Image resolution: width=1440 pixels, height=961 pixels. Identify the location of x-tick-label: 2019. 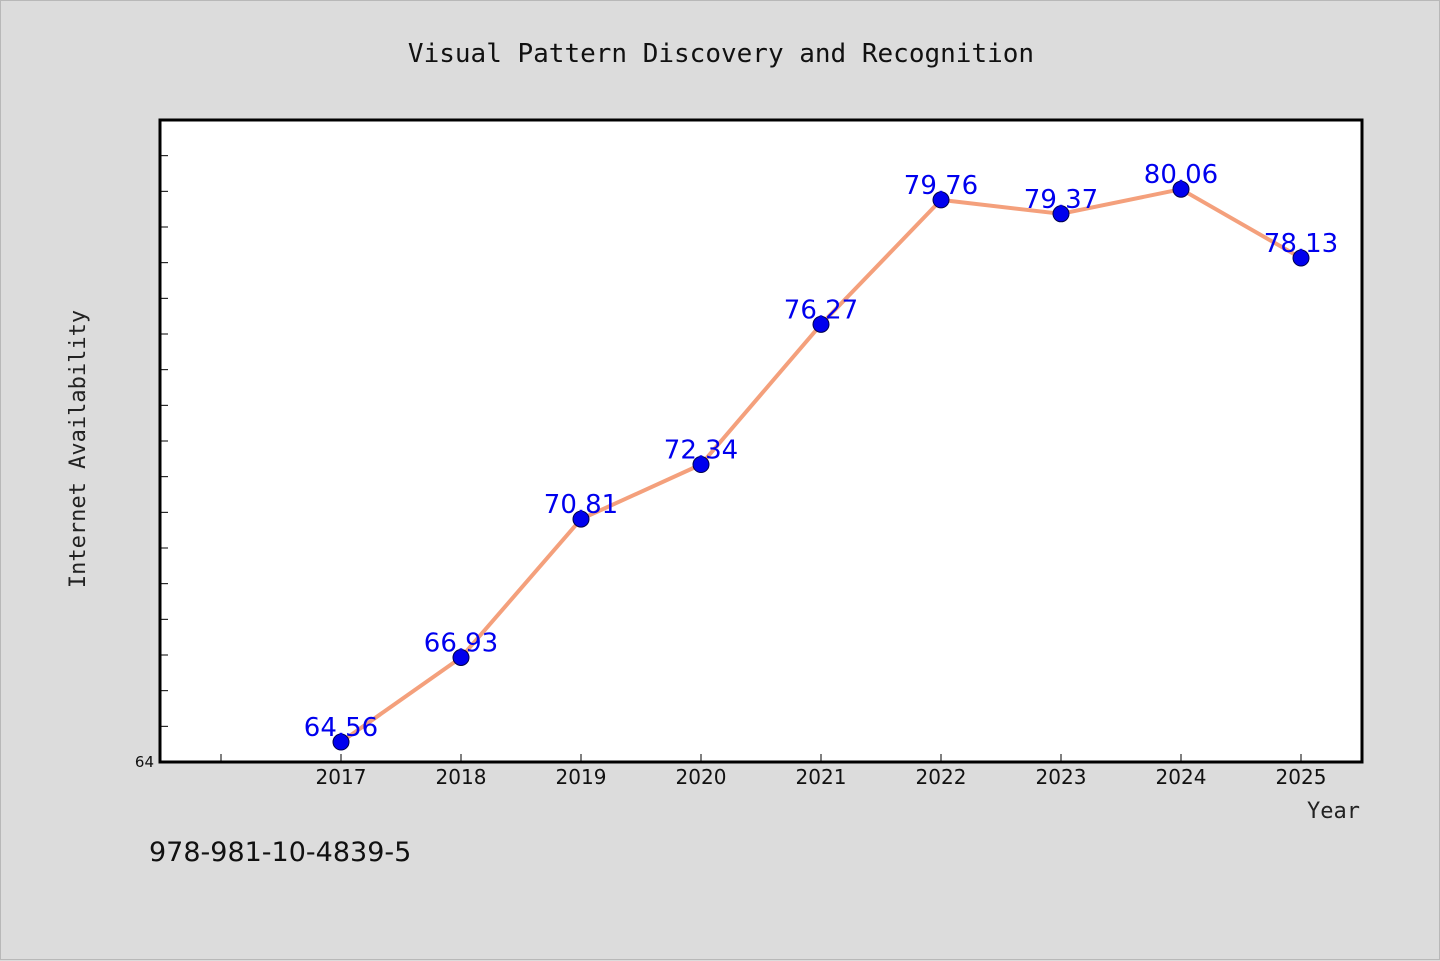
(581, 777).